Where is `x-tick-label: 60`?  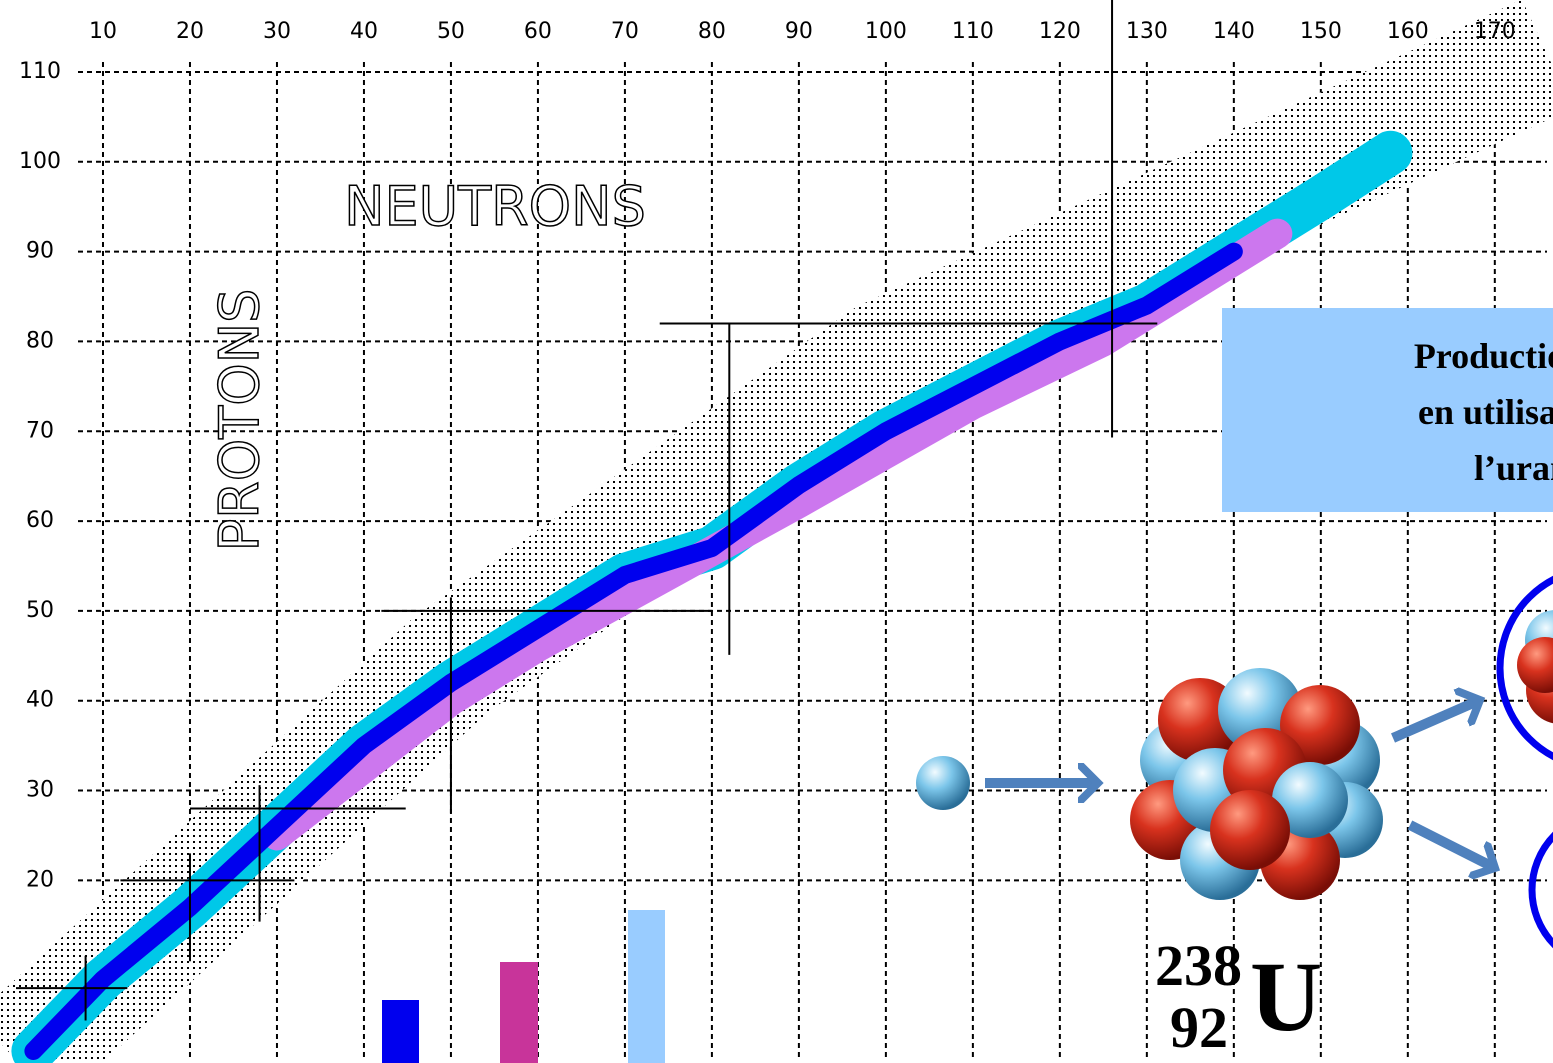 x-tick-label: 60 is located at coordinates (538, 31).